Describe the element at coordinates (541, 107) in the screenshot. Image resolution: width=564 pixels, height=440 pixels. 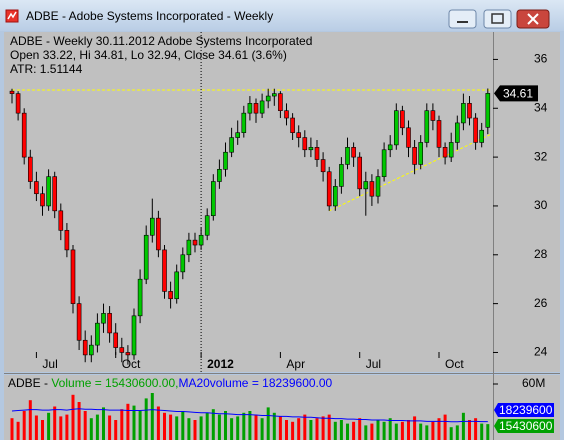
I see `y-tick-label: 34` at that location.